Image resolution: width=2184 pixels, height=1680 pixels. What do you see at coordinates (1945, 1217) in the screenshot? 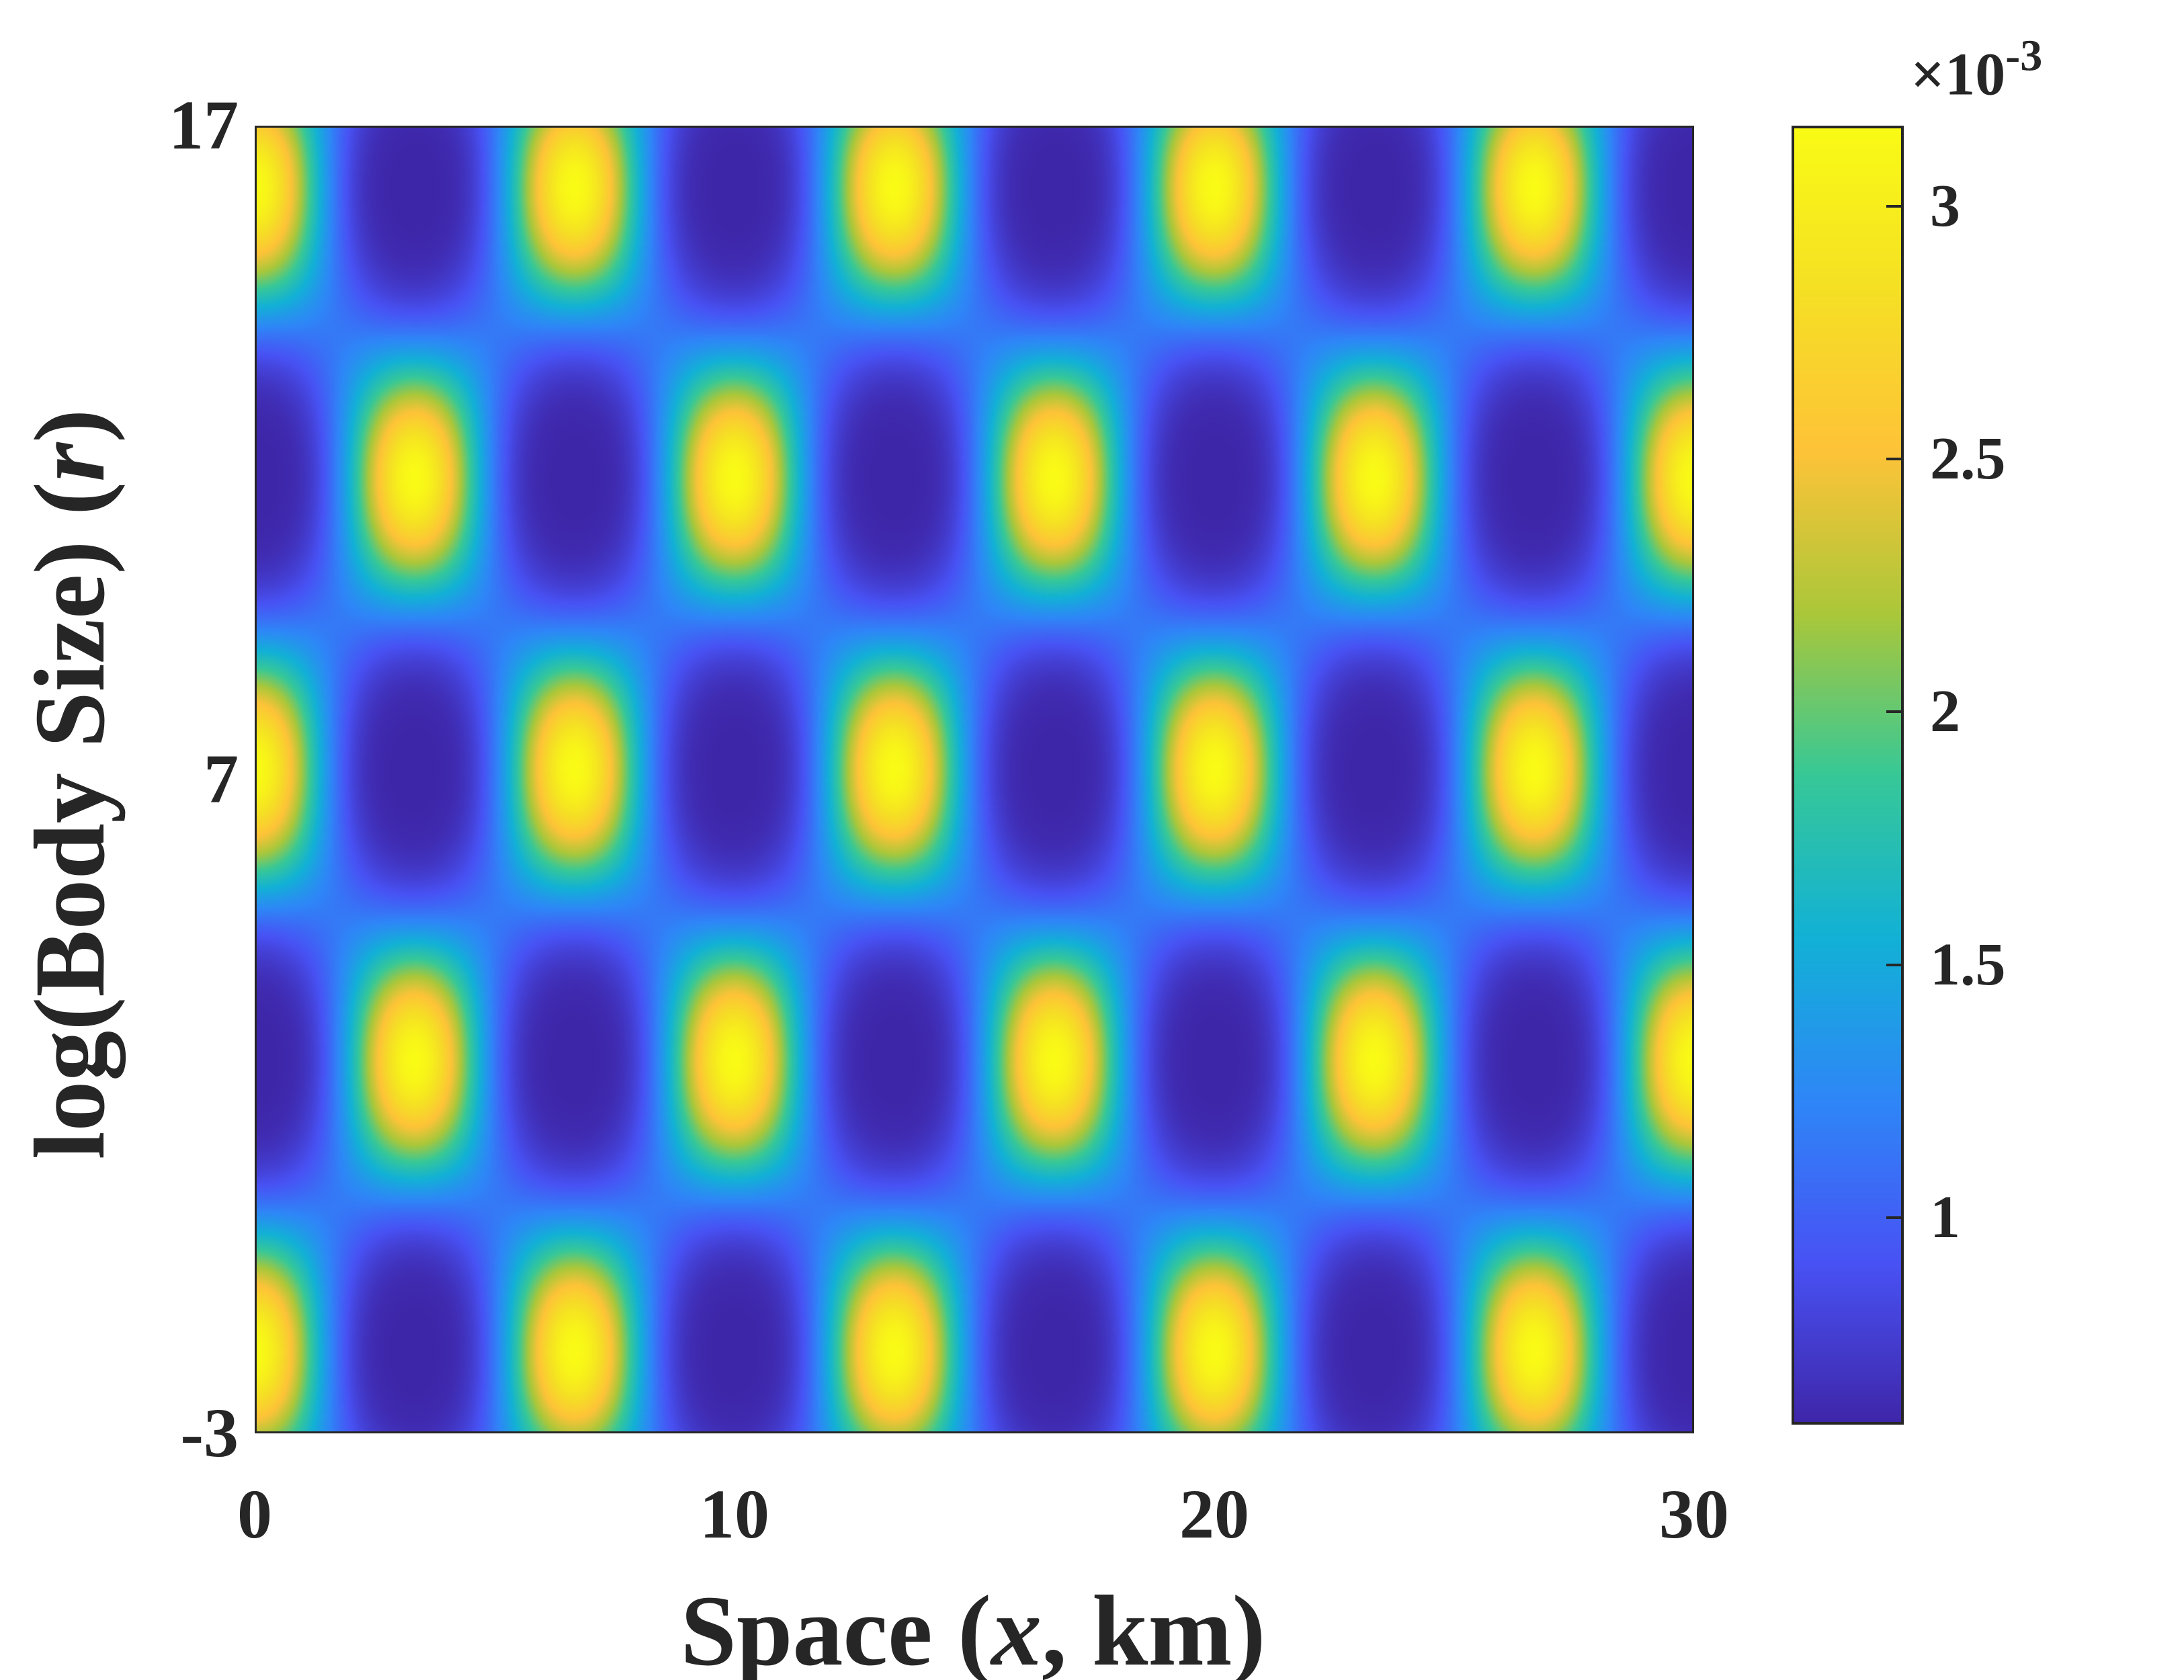
I see `colorbar-tick-label: 1` at bounding box center [1945, 1217].